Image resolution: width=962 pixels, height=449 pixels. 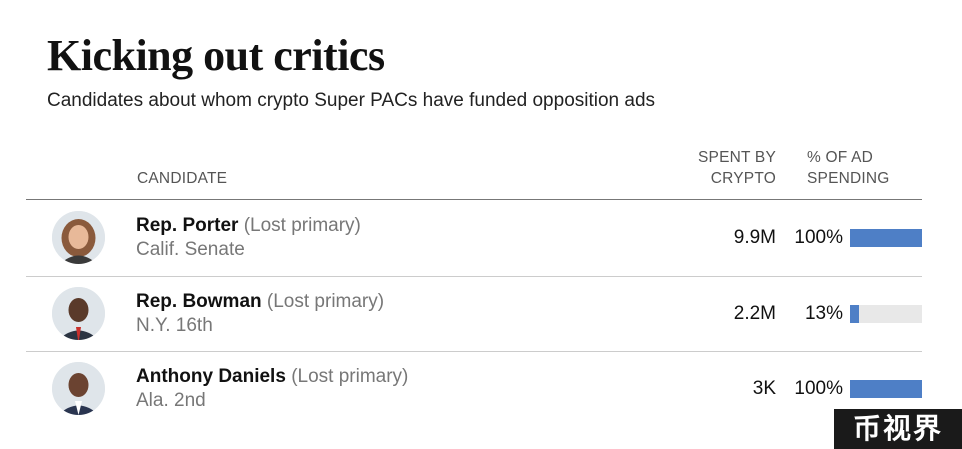 I want to click on header-pct-line-1: % OF AD, so click(x=840, y=157).